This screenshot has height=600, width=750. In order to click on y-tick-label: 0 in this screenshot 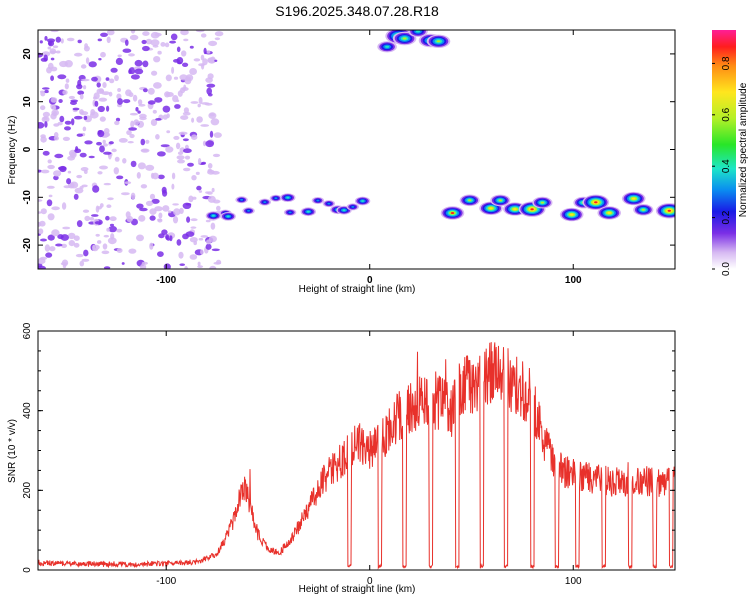, I will do `click(27, 570)`.